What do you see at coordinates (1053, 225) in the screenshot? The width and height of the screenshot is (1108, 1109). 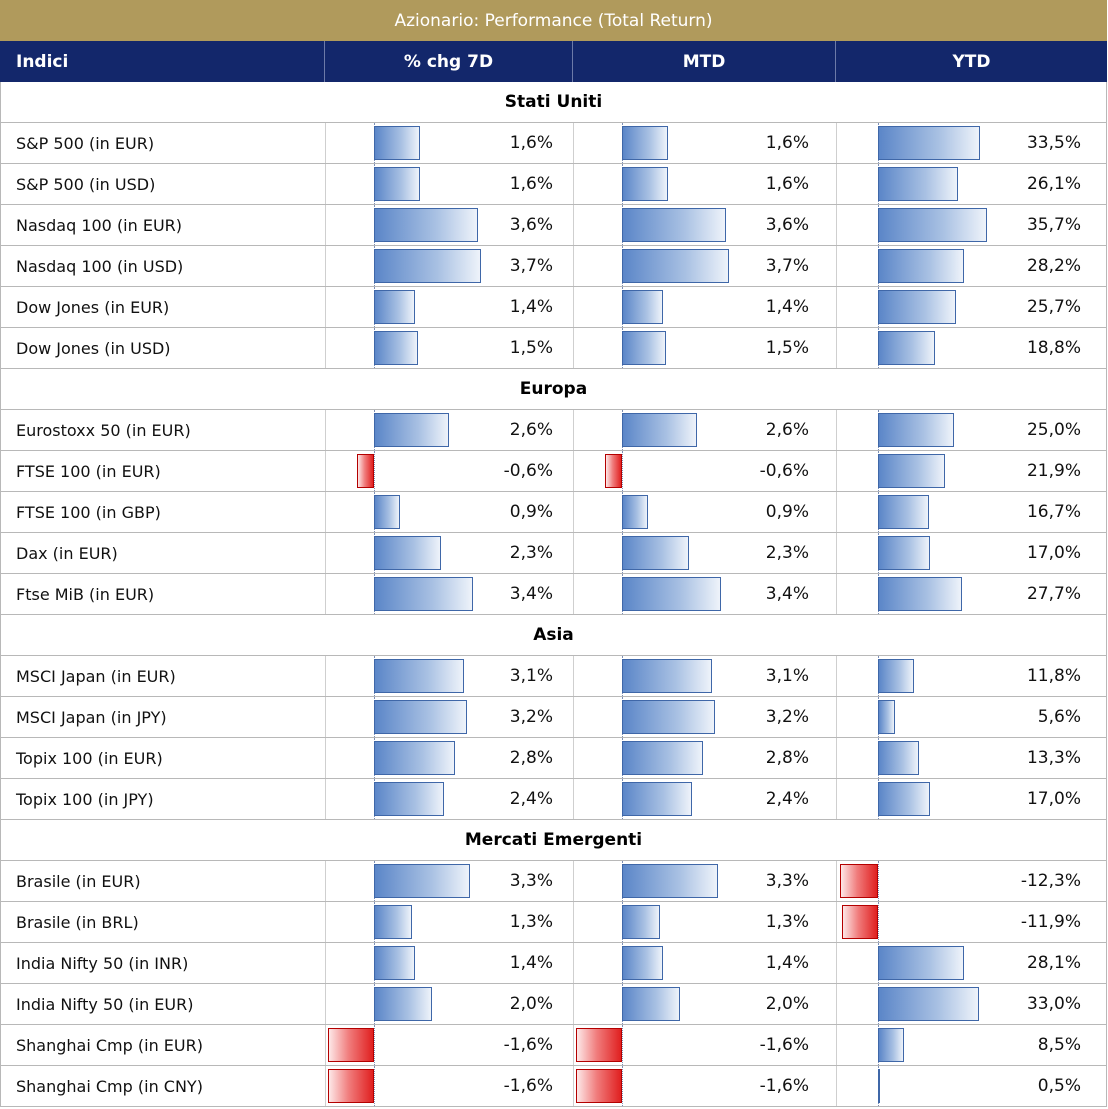 I see `value-ytd: 35,7%` at bounding box center [1053, 225].